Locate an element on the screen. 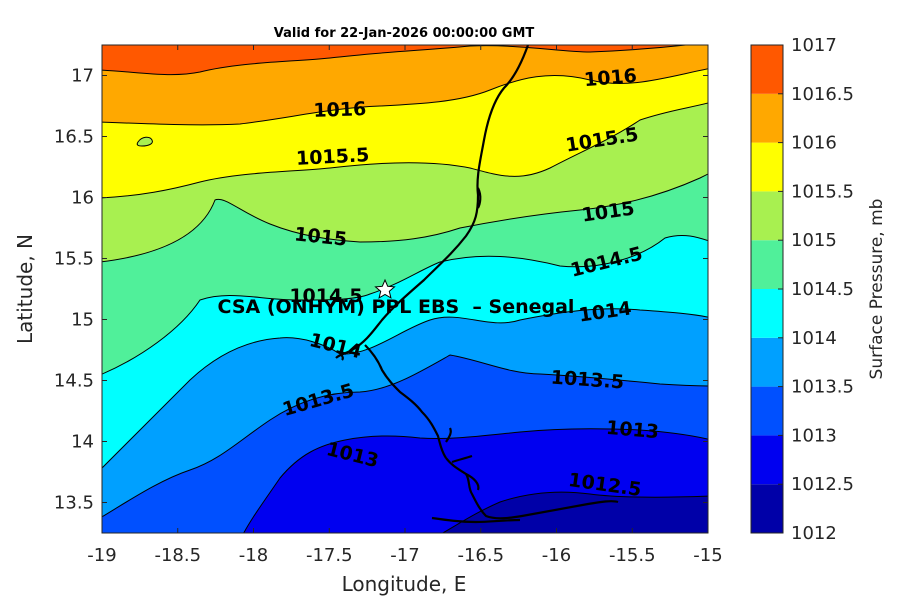  x-tick-label: -17.5 is located at coordinates (329, 555).